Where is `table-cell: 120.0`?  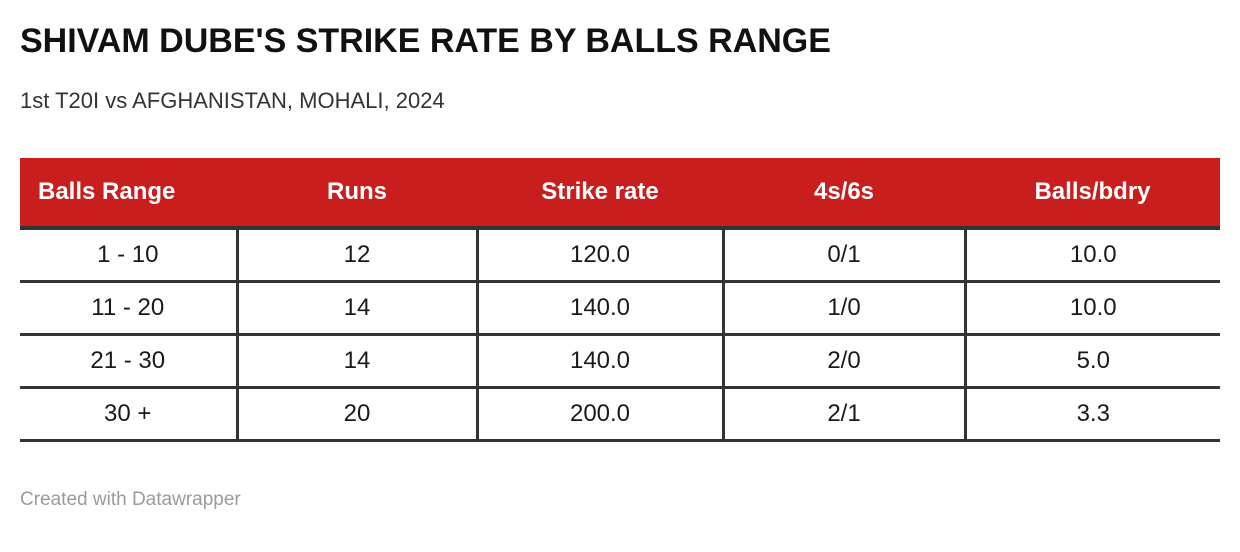
table-cell: 120.0 is located at coordinates (599, 255).